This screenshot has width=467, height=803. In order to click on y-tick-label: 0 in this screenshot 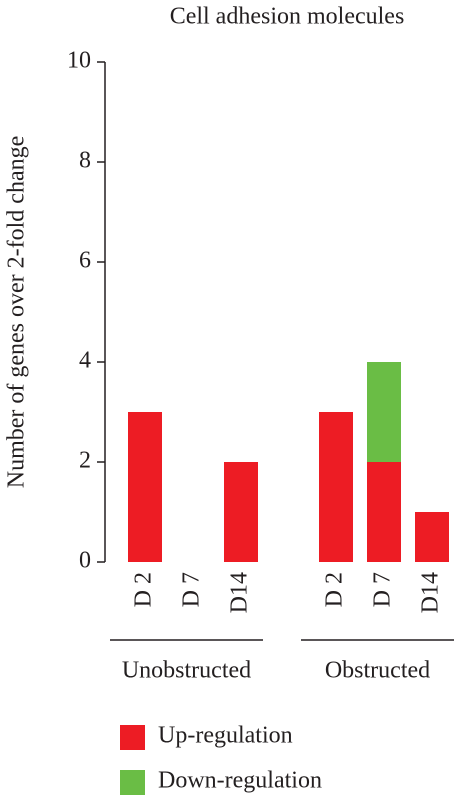, I will do `click(85, 561)`.